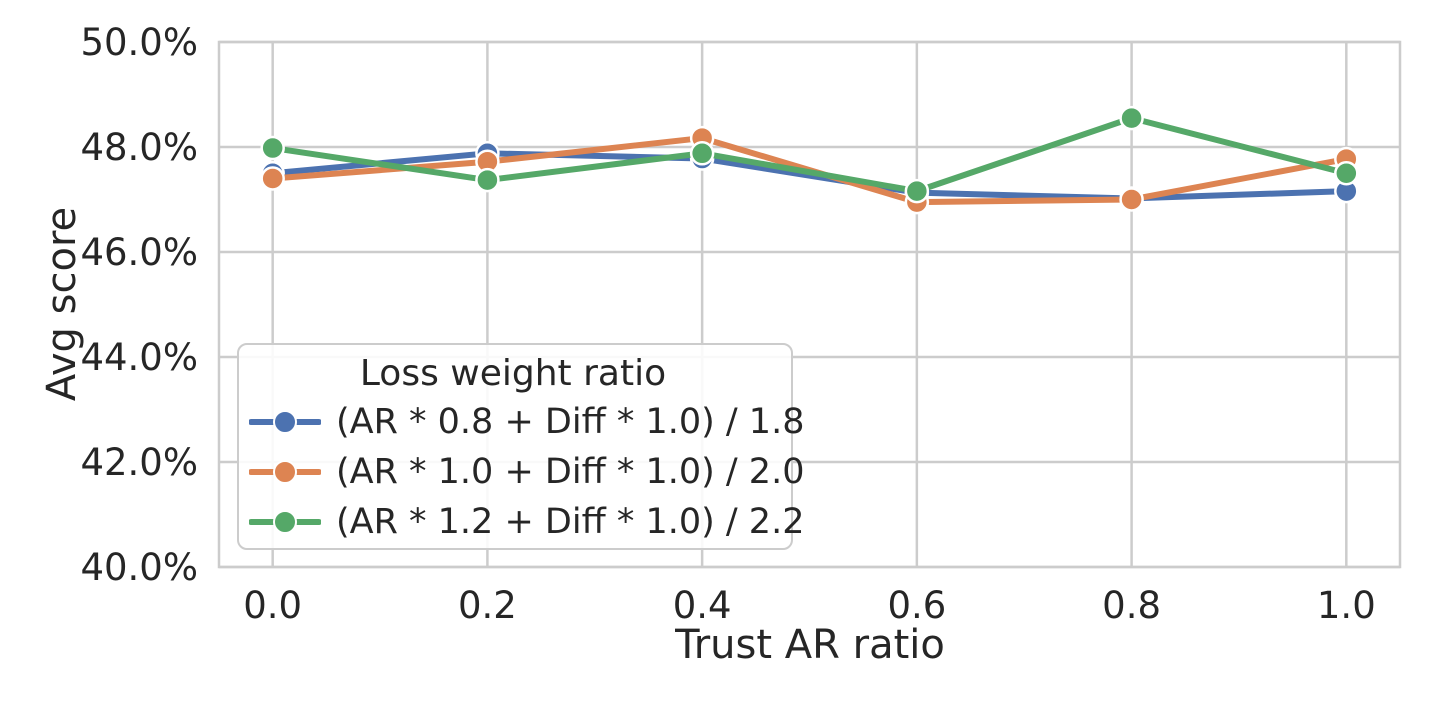 This screenshot has width=1446, height=706. I want to click on y-tick-label: 44.0%, so click(139, 357).